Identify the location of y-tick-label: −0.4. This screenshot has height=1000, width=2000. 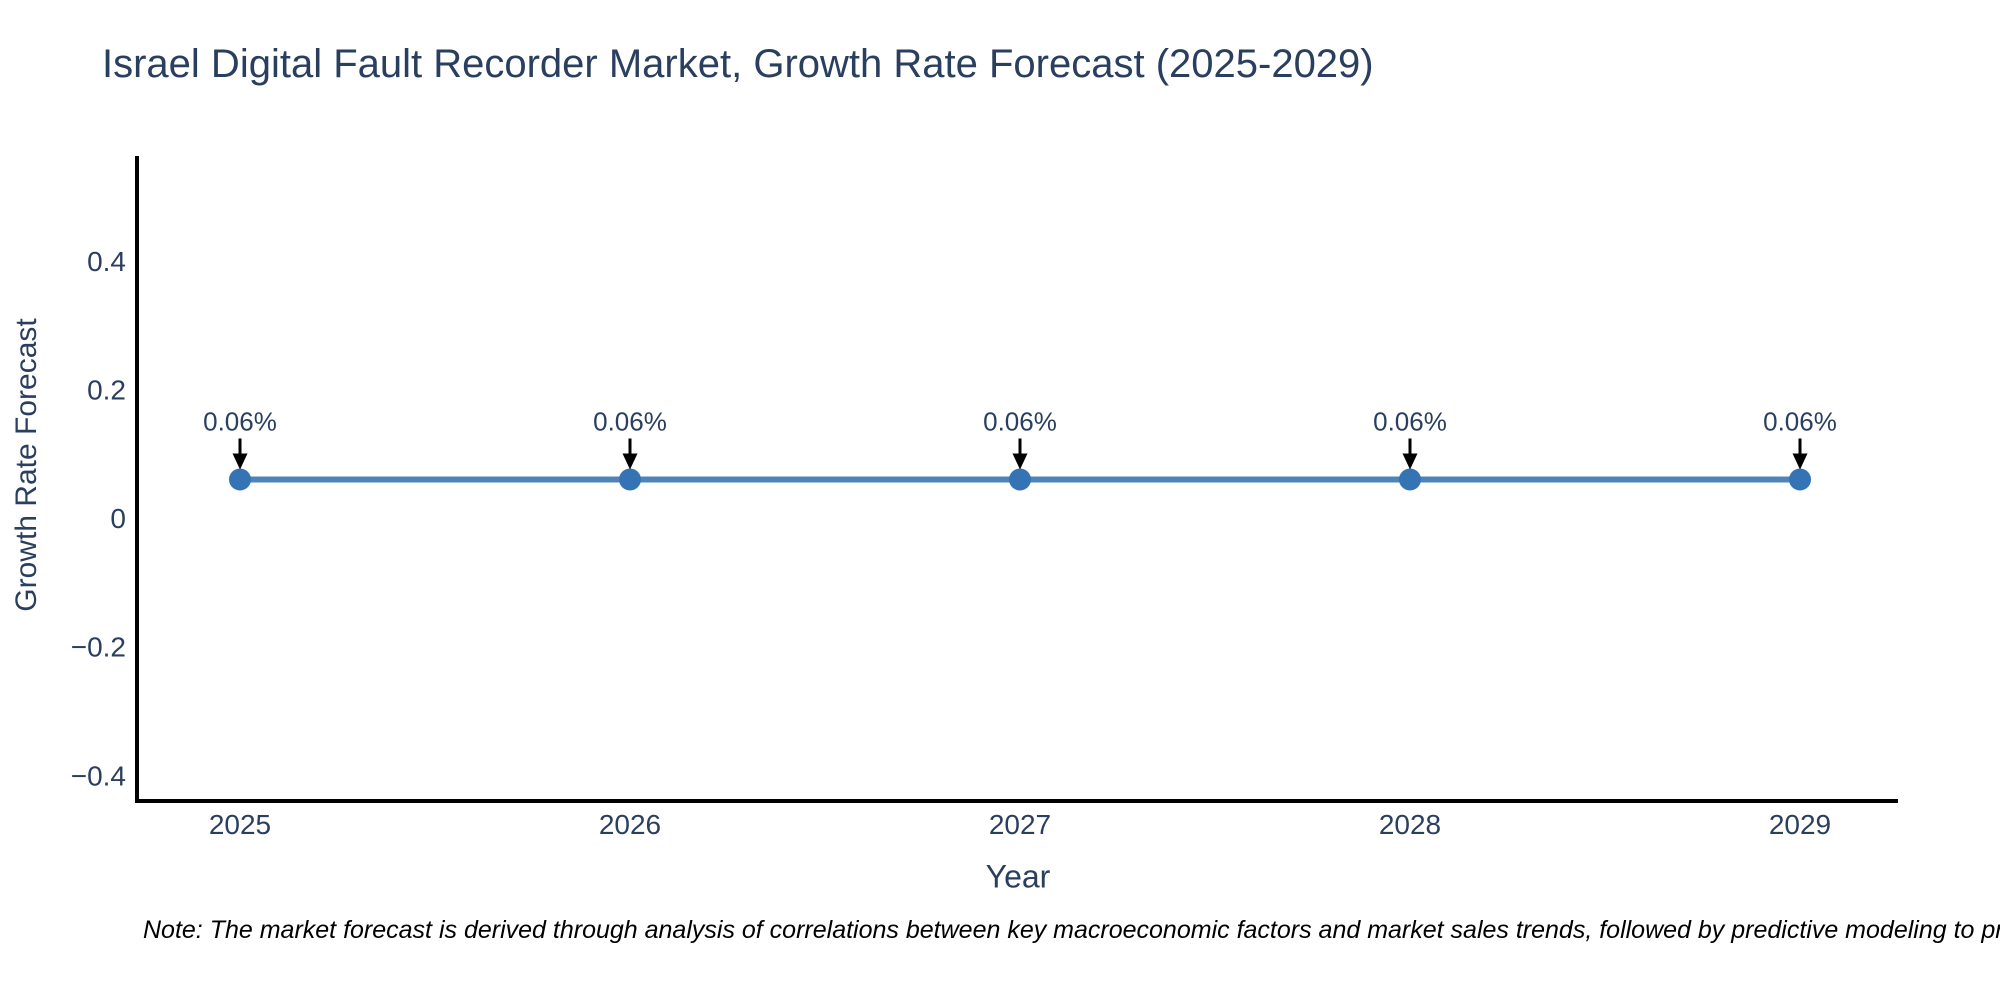
(98, 775).